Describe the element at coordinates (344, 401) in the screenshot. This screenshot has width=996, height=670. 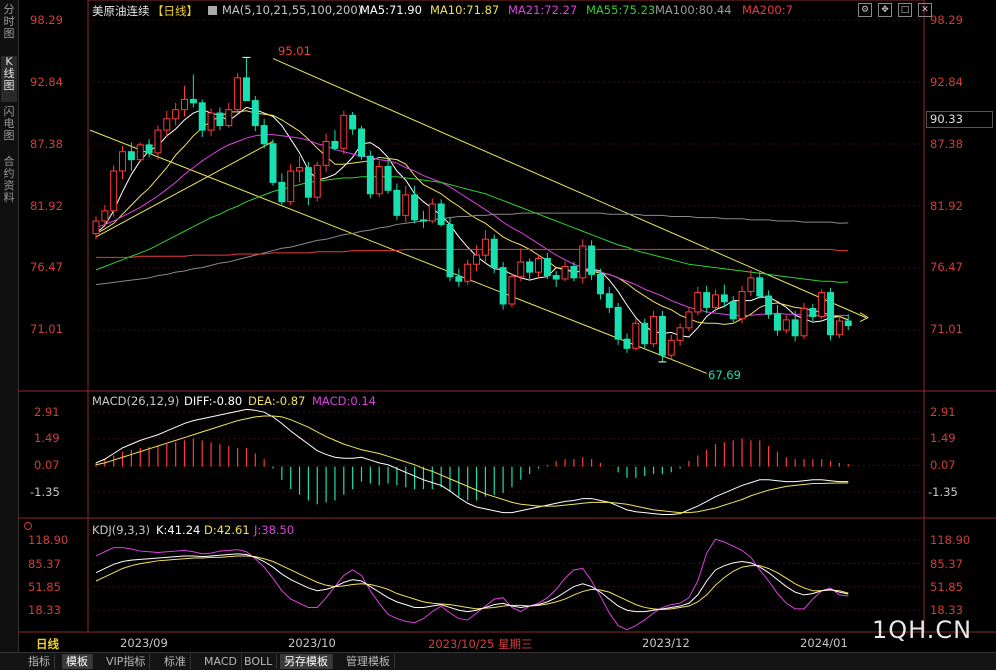
I see `macd-value: MACD:0.14` at that location.